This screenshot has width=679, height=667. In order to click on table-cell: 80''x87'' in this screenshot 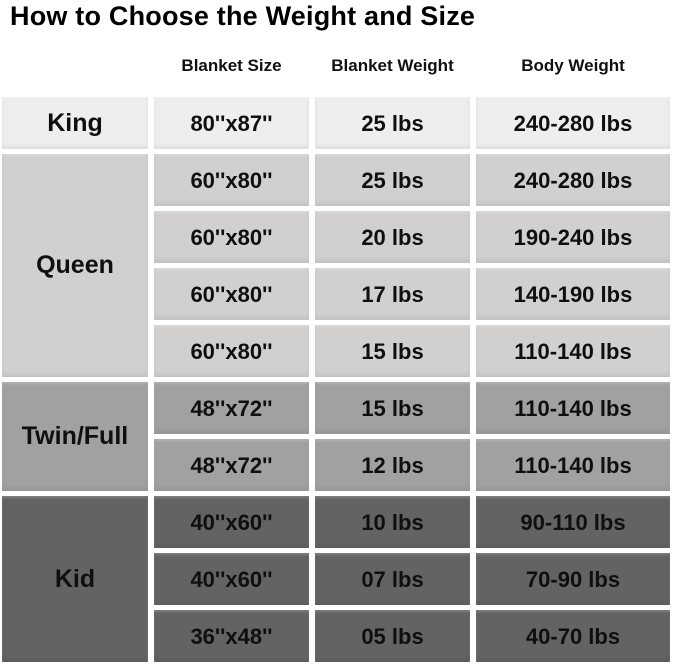, I will do `click(231, 123)`.